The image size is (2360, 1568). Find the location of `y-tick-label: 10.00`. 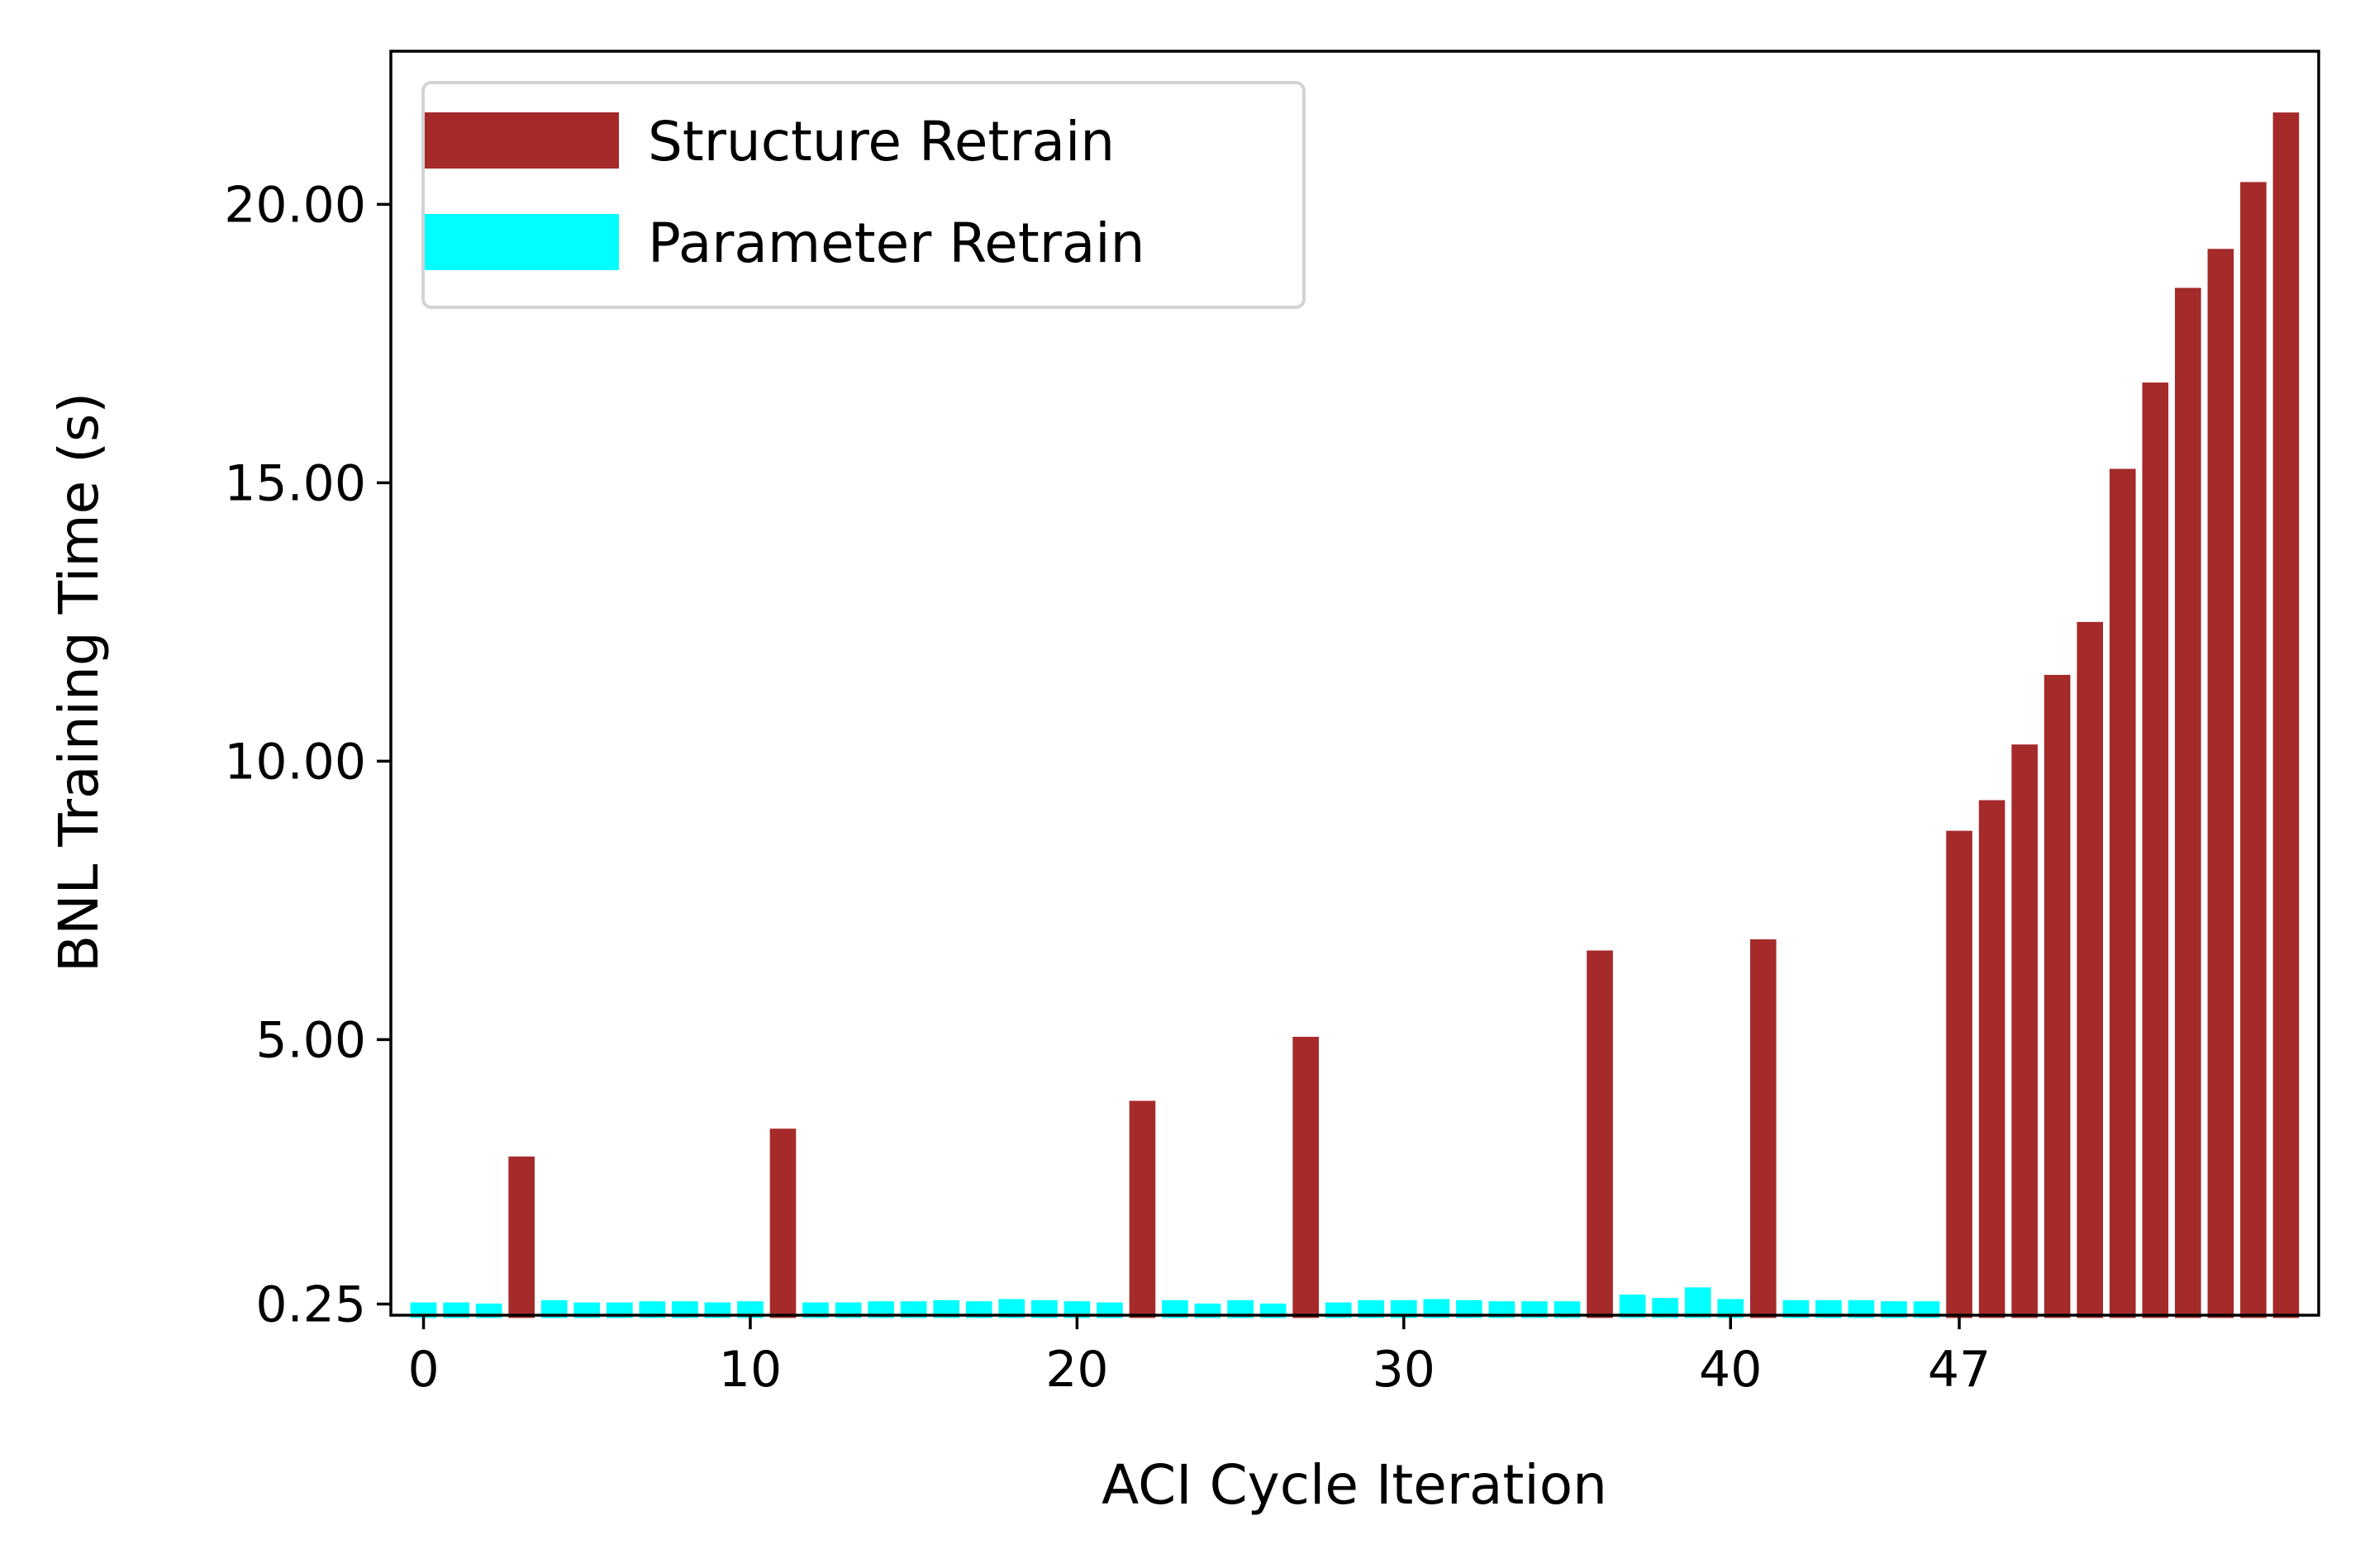

y-tick-label: 10.00 is located at coordinates (295, 762).